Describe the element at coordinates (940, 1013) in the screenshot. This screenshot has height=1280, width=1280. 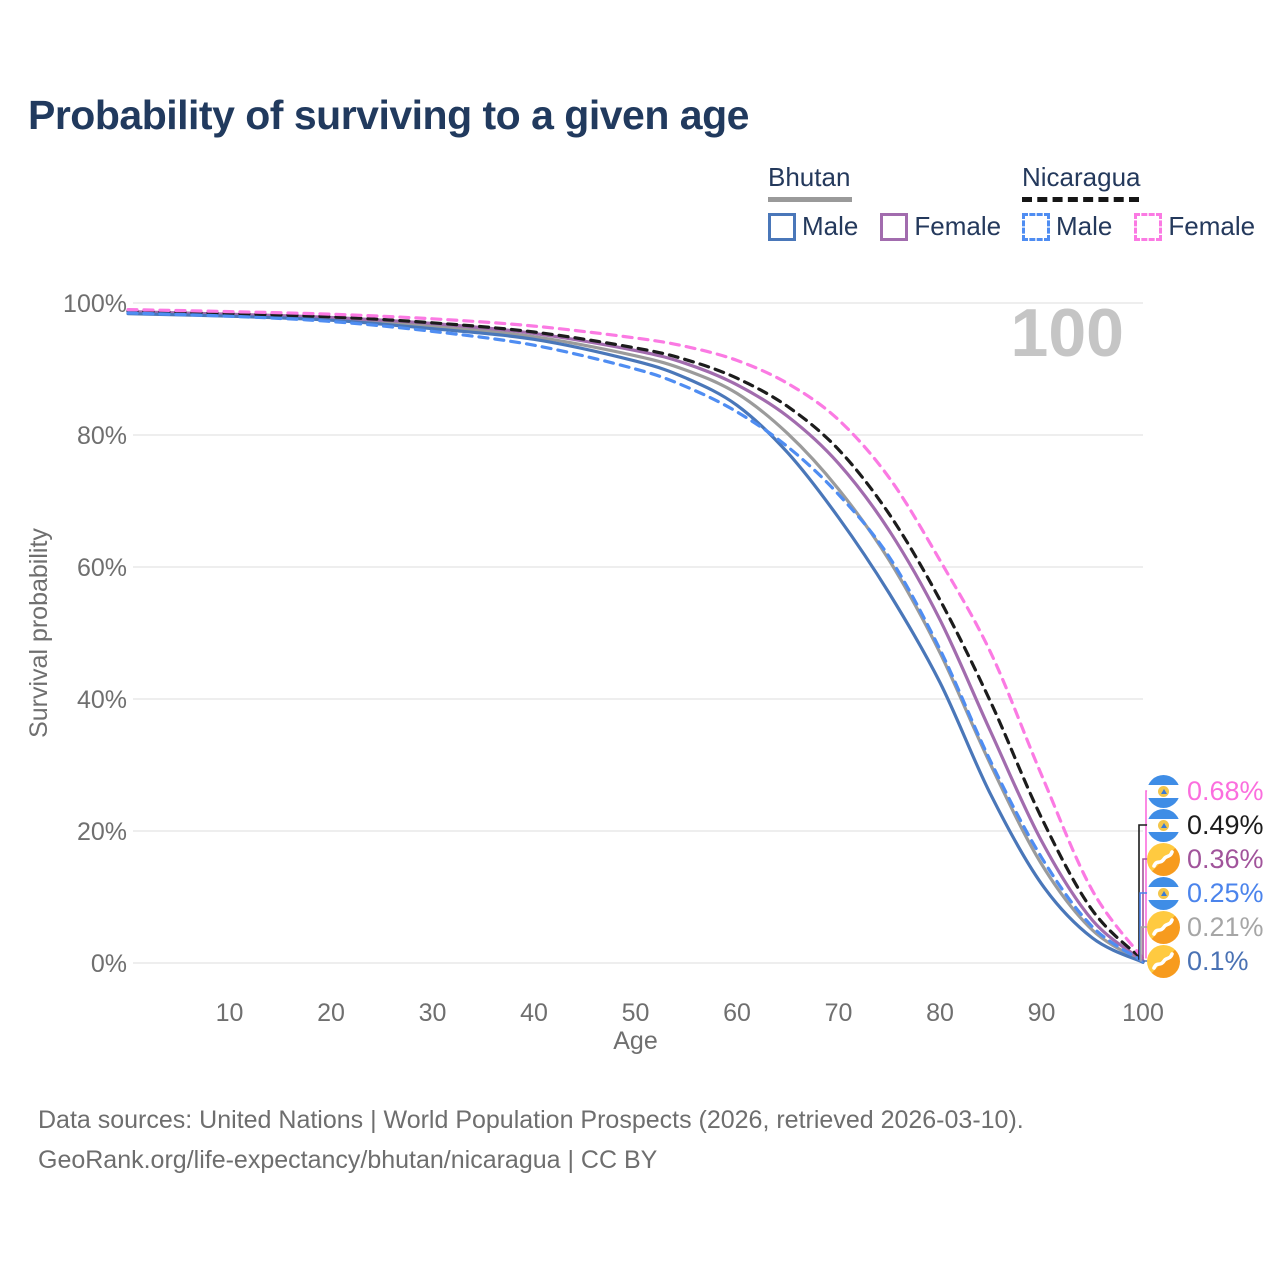
I see `x-tick-label: 80` at that location.